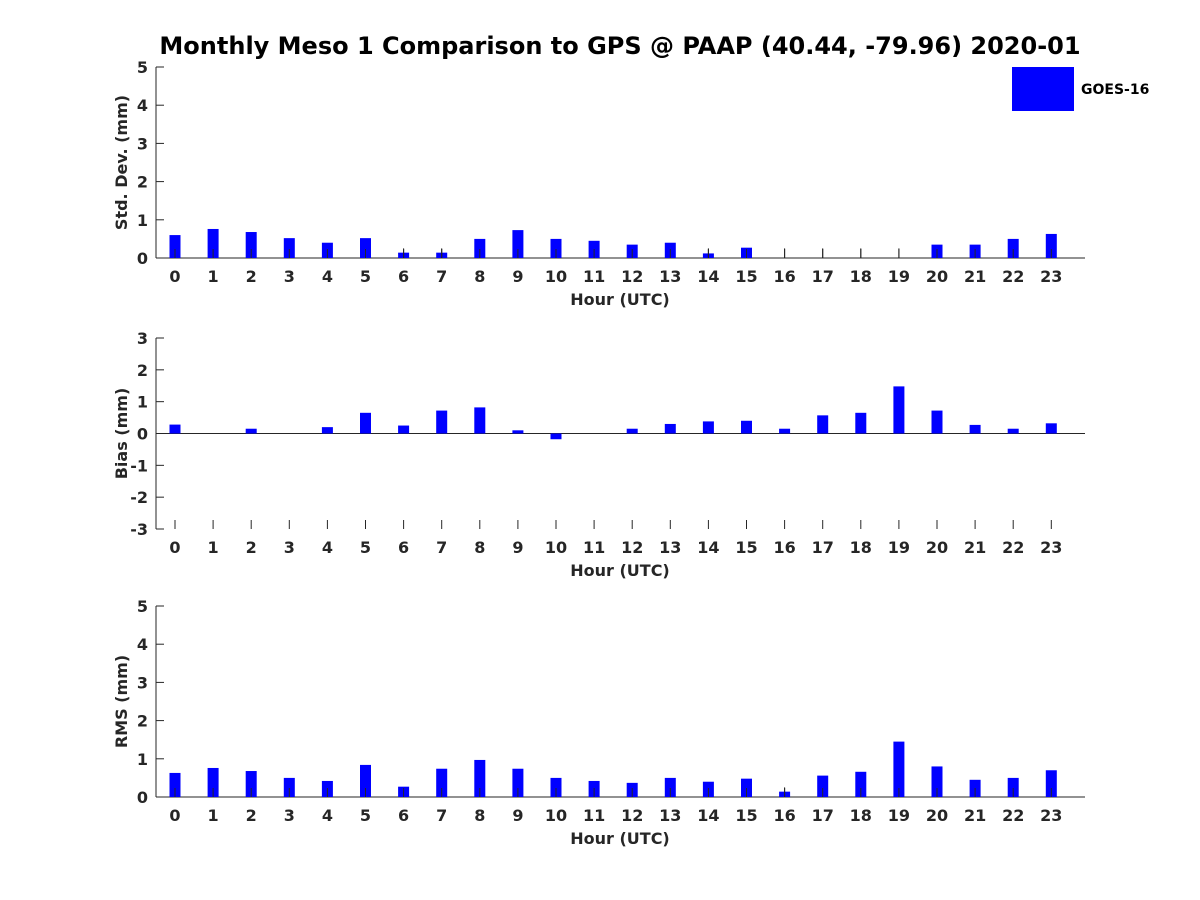 This screenshot has width=1200, height=900. What do you see at coordinates (975, 815) in the screenshot?
I see `rms-x-tick-label: 21` at bounding box center [975, 815].